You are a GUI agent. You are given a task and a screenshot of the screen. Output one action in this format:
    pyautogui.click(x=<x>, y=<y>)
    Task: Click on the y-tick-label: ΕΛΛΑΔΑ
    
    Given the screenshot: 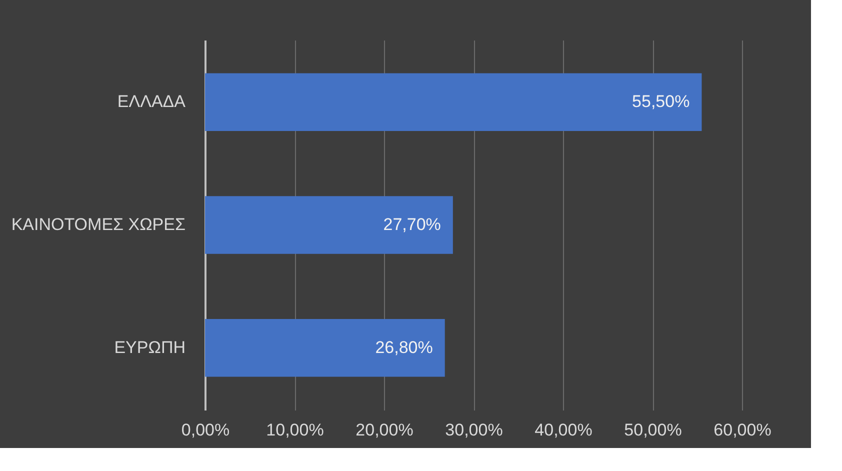 What is the action you would take?
    pyautogui.click(x=151, y=102)
    